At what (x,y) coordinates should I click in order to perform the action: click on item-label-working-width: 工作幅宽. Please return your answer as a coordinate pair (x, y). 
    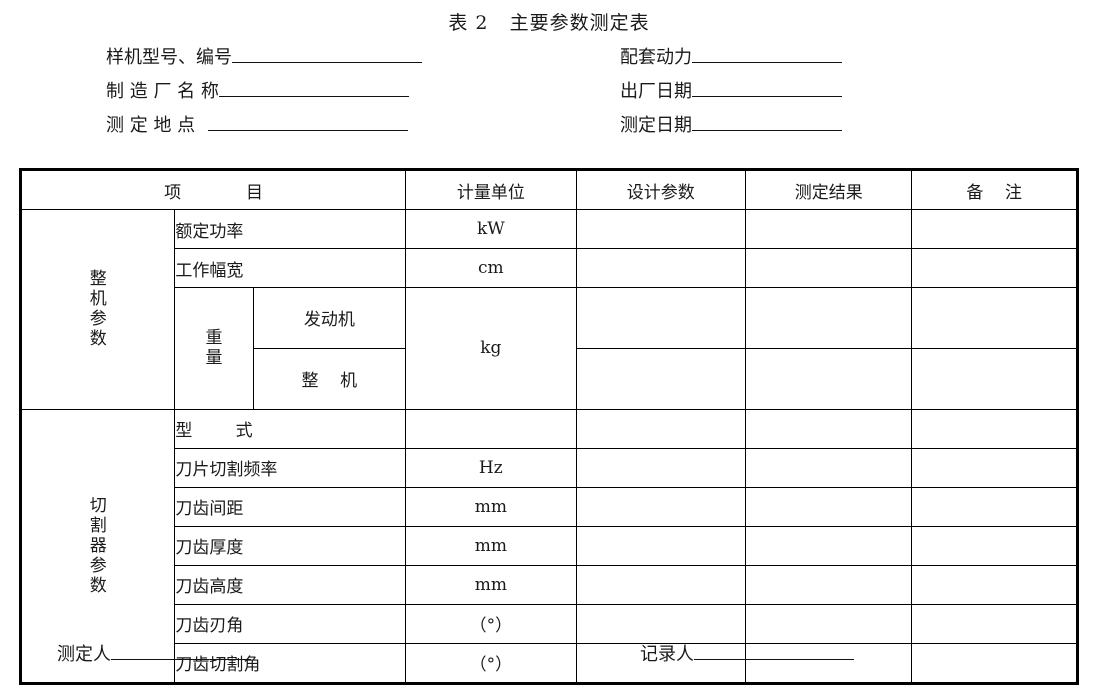
    Looking at the image, I should click on (290, 268).